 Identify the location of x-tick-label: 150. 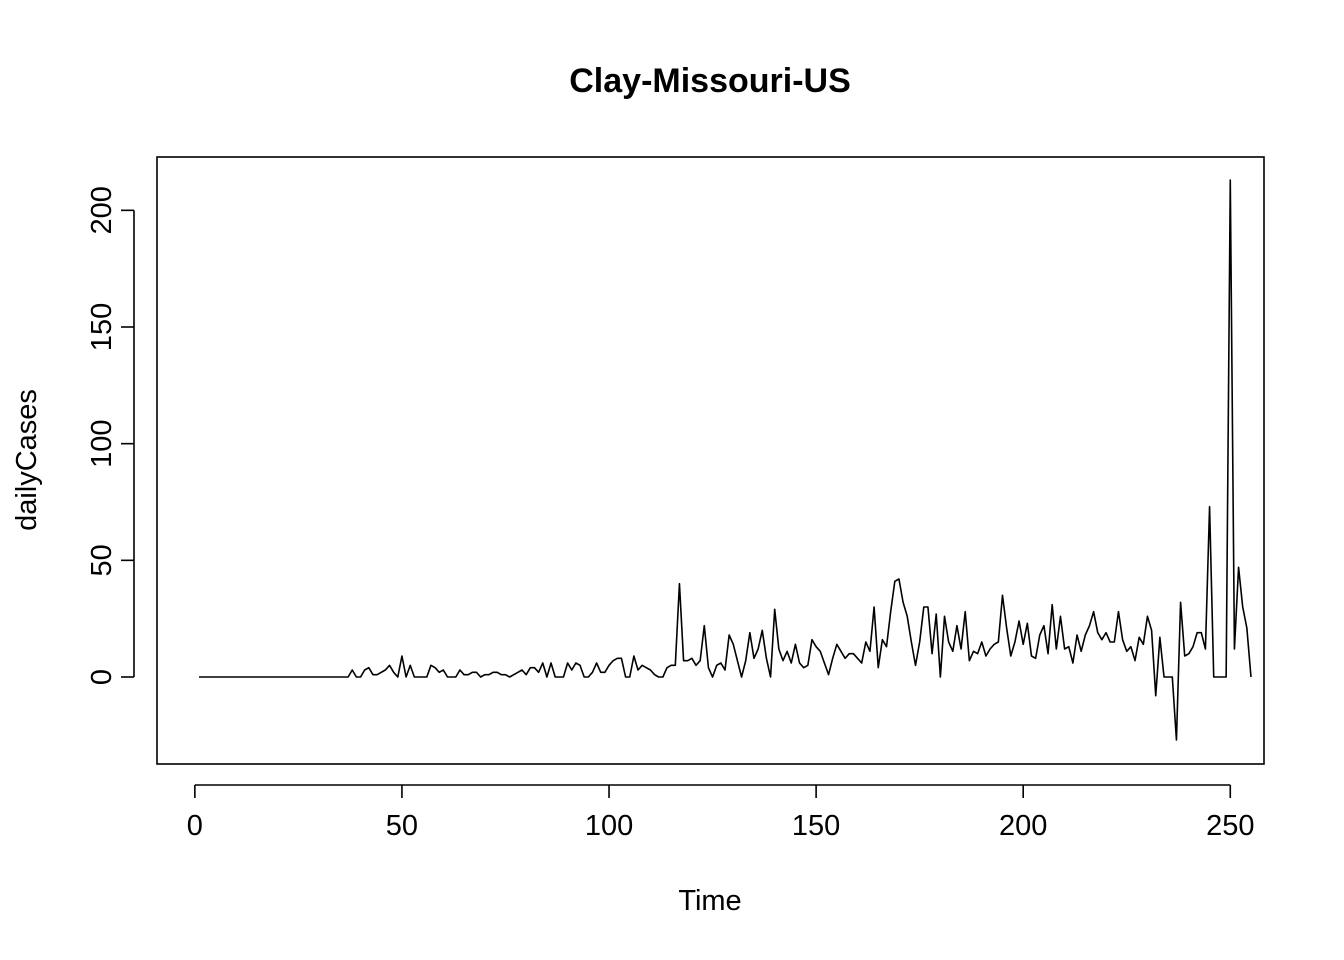
(816, 826).